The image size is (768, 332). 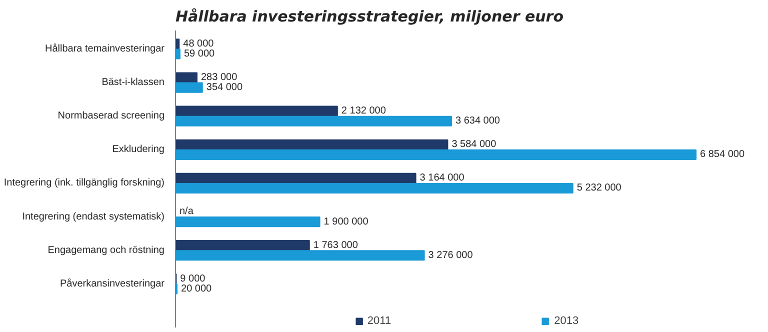 I want to click on data-label: 9 000, so click(x=193, y=278).